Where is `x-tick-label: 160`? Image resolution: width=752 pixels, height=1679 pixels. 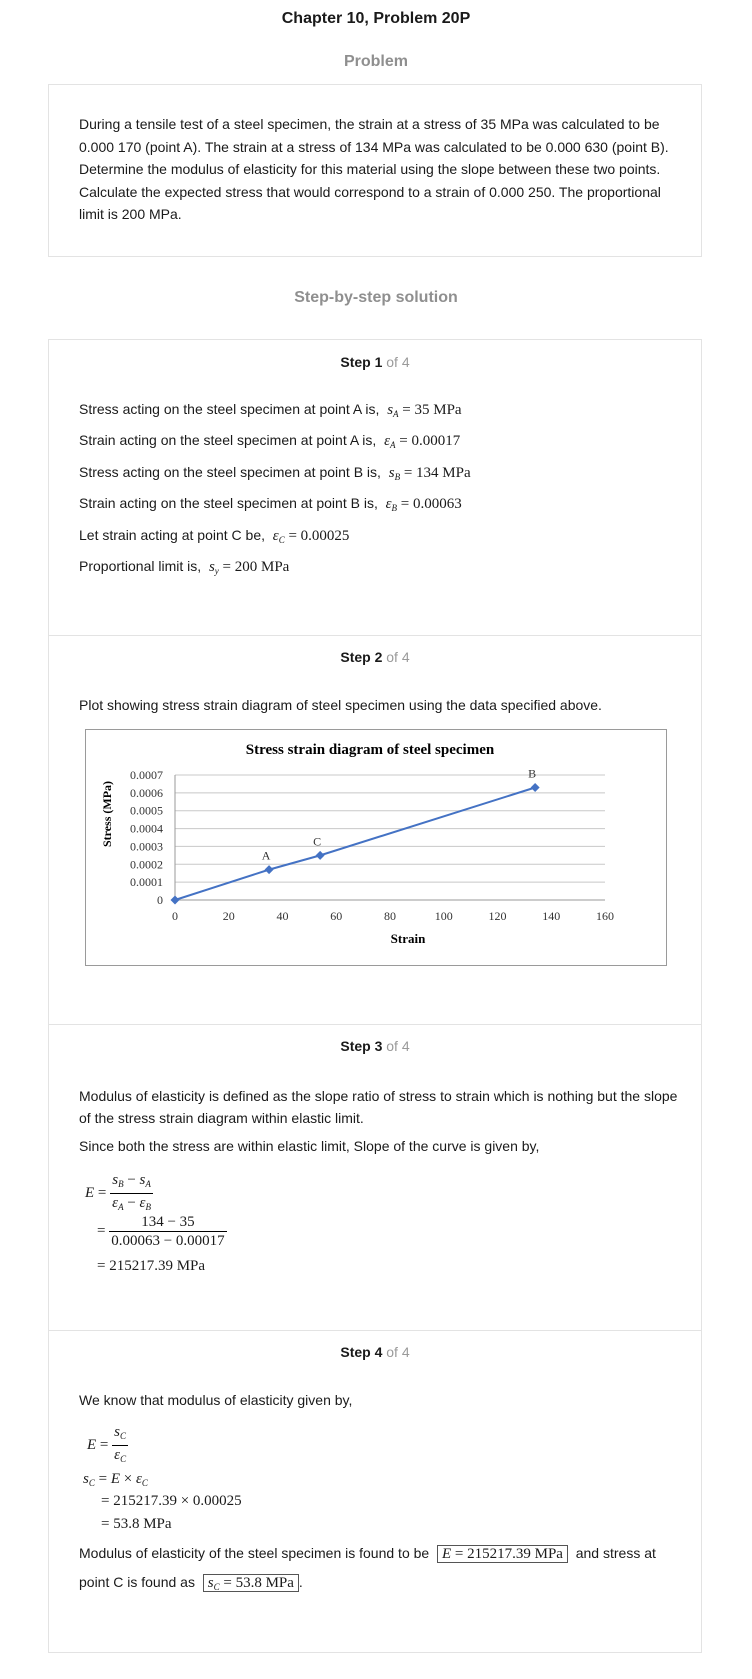
x-tick-label: 160 is located at coordinates (605, 916).